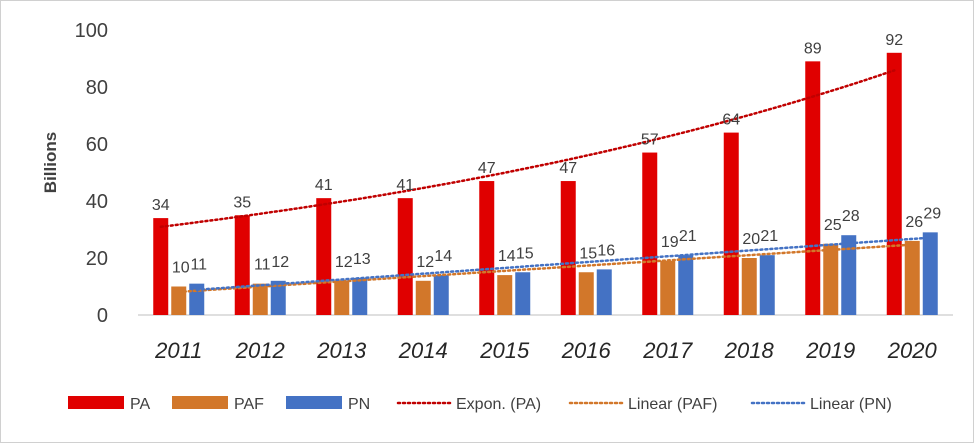 The height and width of the screenshot is (443, 974). What do you see at coordinates (749, 286) in the screenshot?
I see `bar-paf-2018` at bounding box center [749, 286].